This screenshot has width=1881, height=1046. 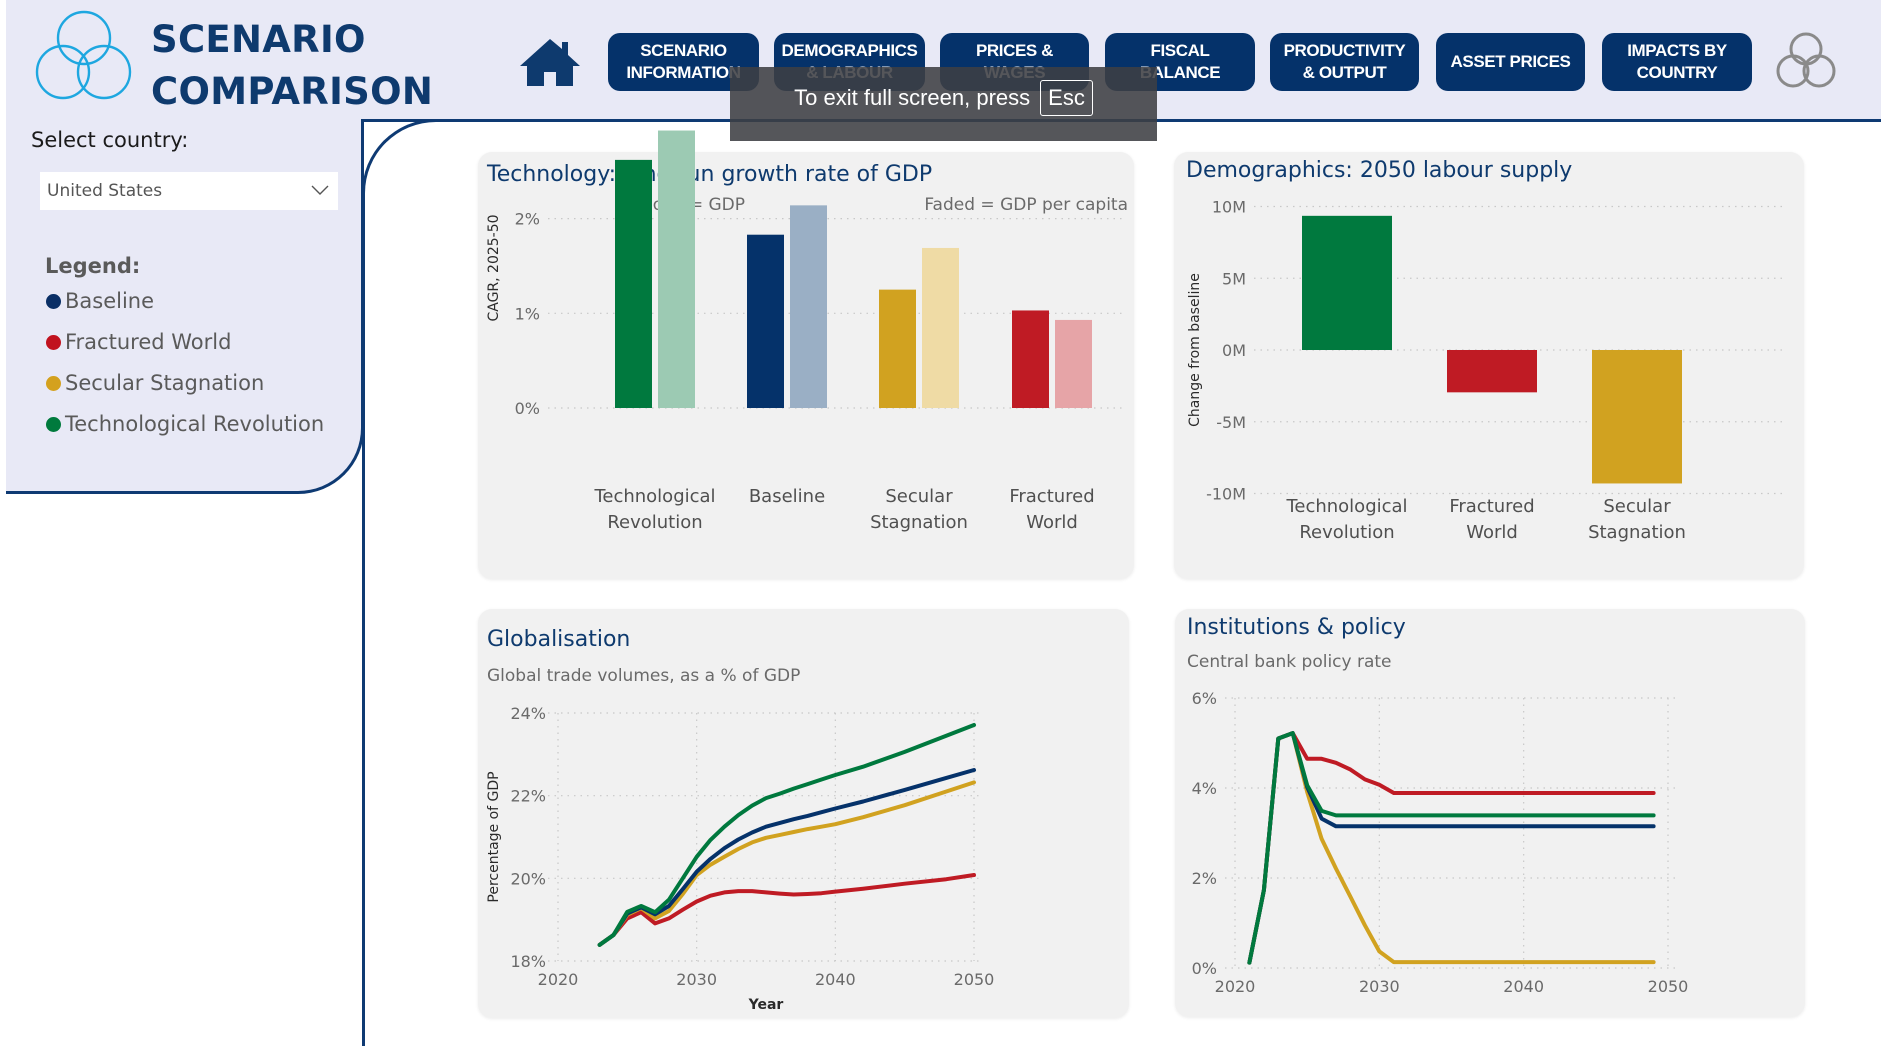 I want to click on legend-label: Secular Stagnation, so click(x=165, y=383).